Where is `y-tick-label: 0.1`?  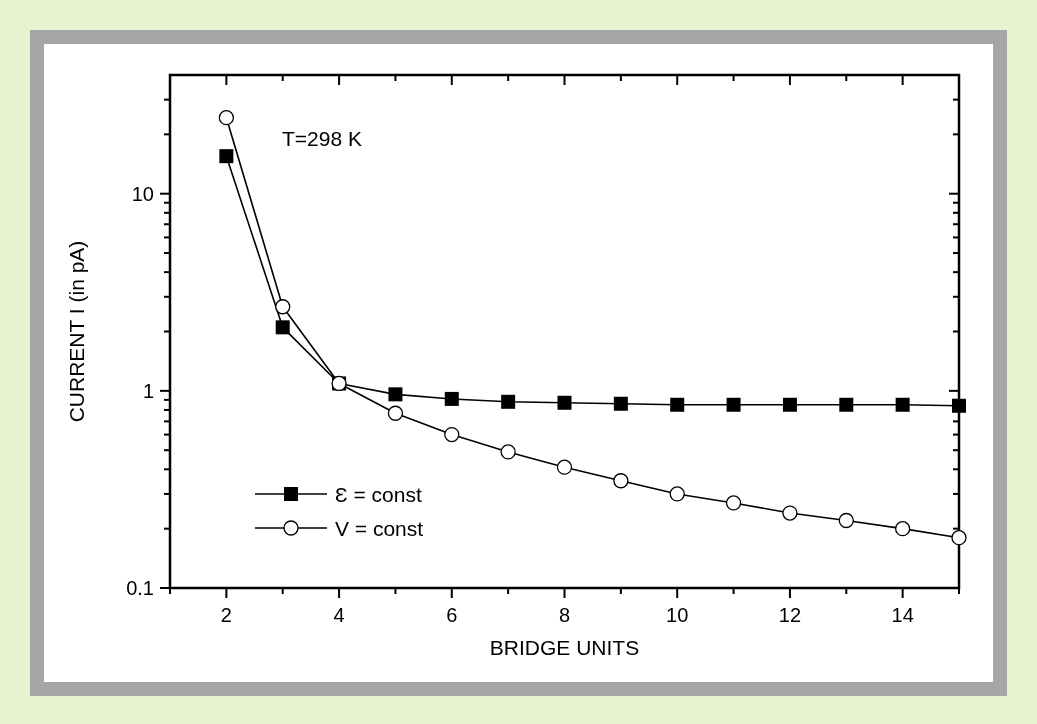 y-tick-label: 0.1 is located at coordinates (140, 588).